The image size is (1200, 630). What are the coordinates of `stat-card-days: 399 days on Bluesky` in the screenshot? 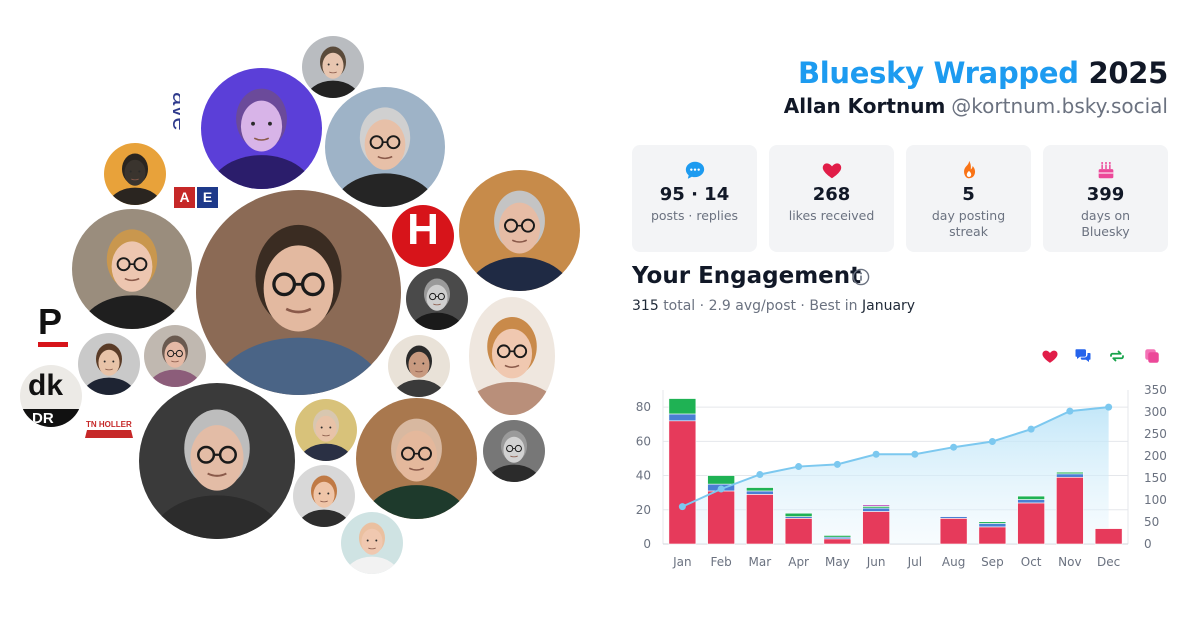 It's located at (1105, 198).